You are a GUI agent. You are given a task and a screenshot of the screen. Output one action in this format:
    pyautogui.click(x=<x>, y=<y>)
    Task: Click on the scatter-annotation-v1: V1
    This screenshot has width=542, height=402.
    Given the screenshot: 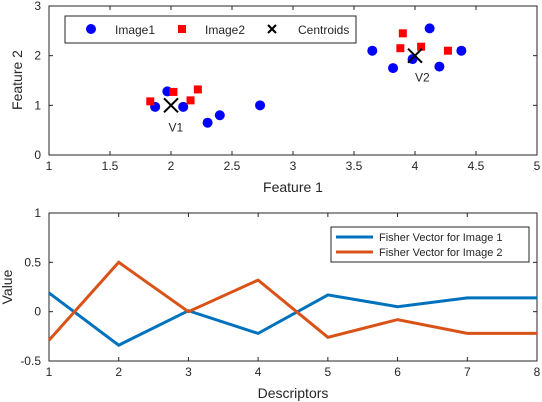 What is the action you would take?
    pyautogui.click(x=176, y=128)
    